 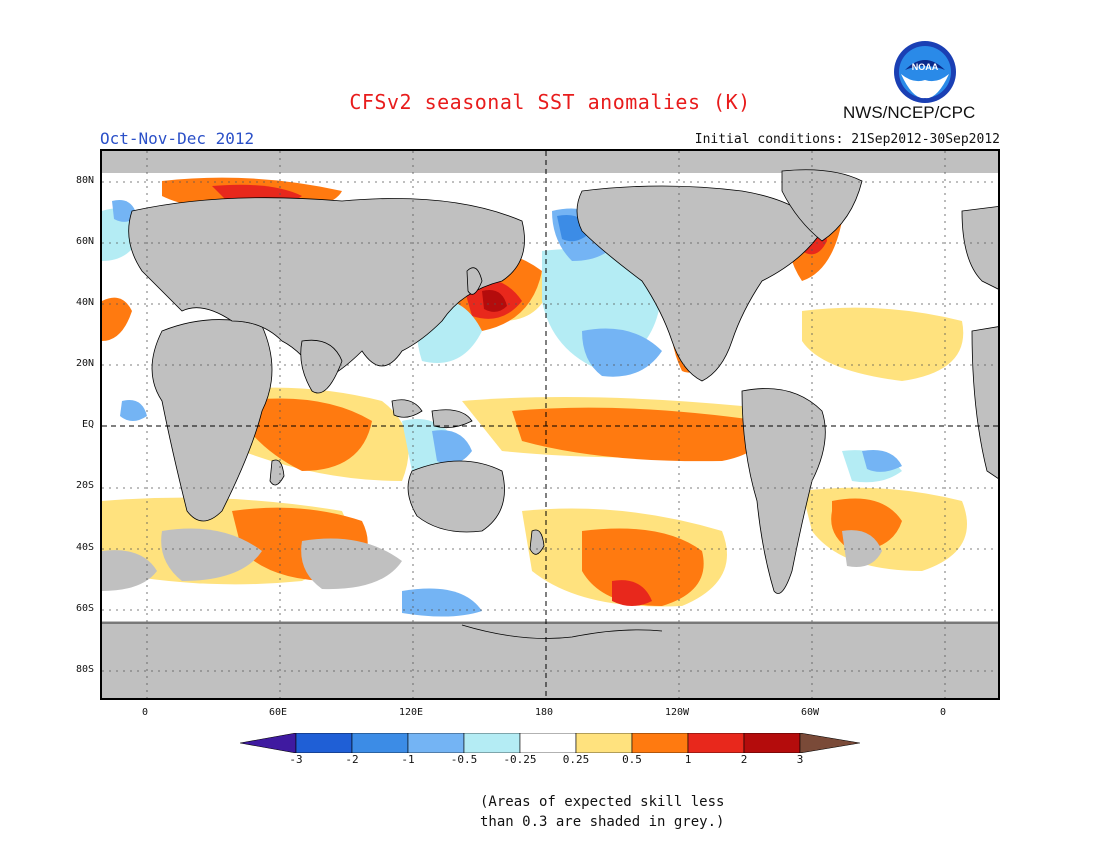 What do you see at coordinates (520, 759) in the screenshot?
I see `colorbar-tick-label: -0.25` at bounding box center [520, 759].